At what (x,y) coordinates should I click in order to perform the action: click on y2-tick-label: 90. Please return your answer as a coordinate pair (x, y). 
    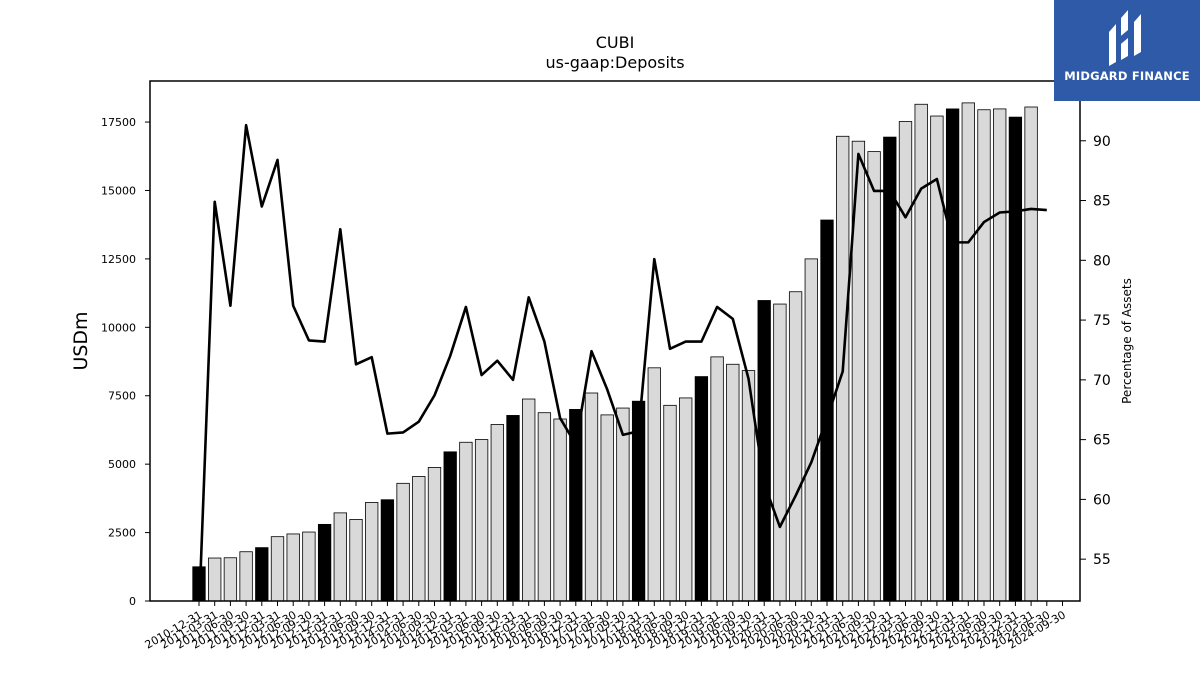
    Looking at the image, I should click on (1102, 142).